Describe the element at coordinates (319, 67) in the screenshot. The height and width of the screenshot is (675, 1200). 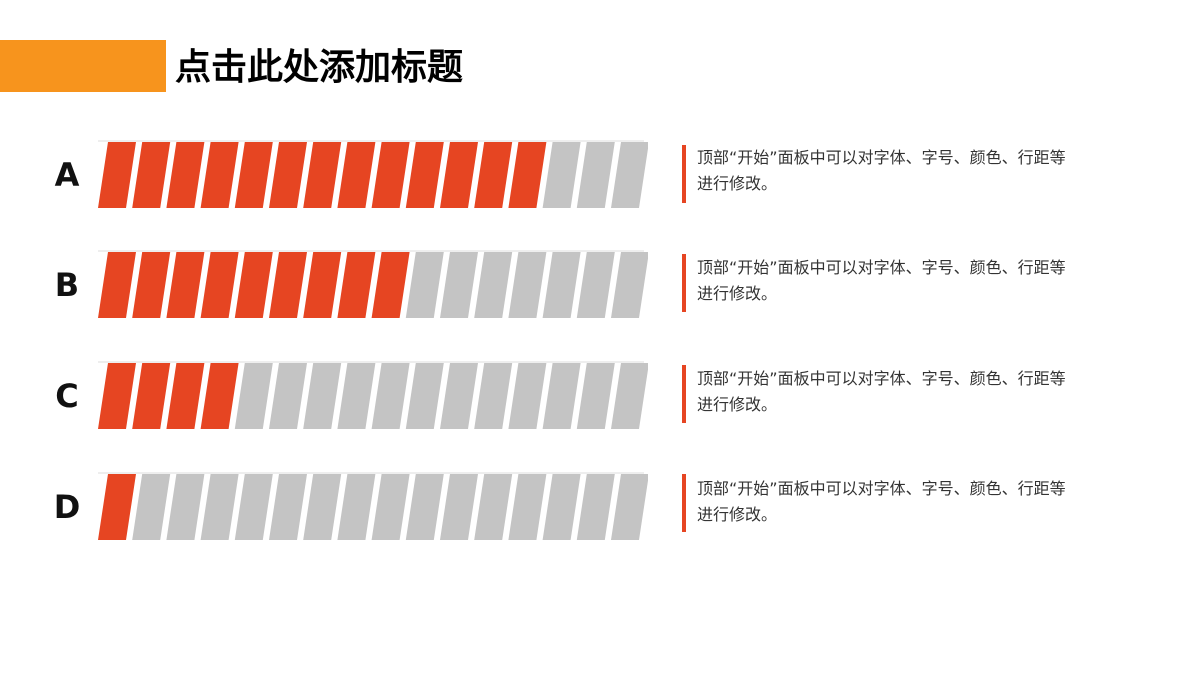
I see `page-title: 点击此处添加标题` at that location.